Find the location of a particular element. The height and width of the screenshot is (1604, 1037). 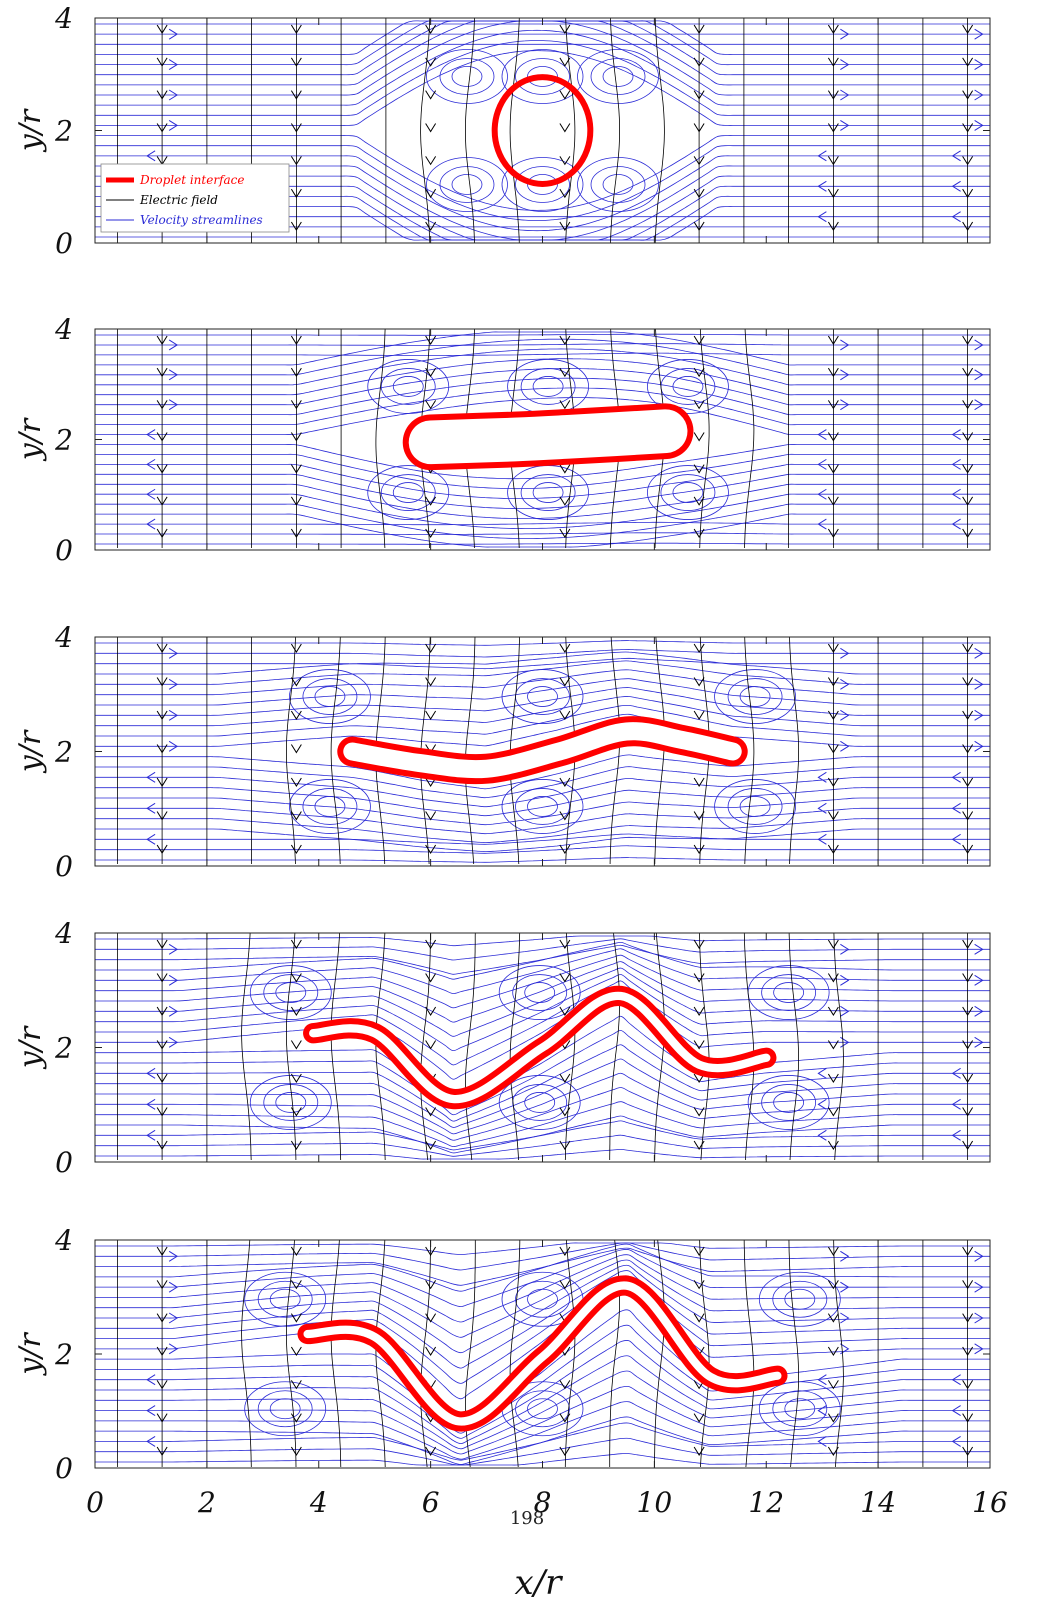

x-tick-label: 6 is located at coordinates (431, 1502).